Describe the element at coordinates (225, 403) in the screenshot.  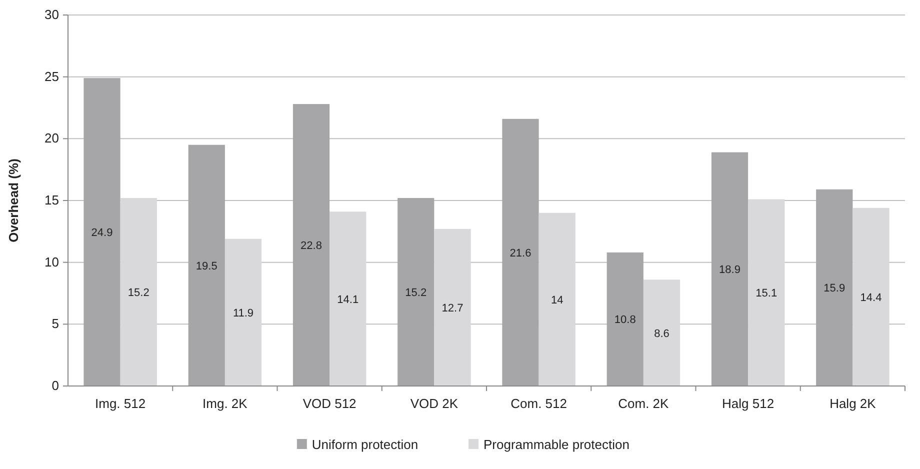
I see `x-tick-label: Img. 2K` at that location.